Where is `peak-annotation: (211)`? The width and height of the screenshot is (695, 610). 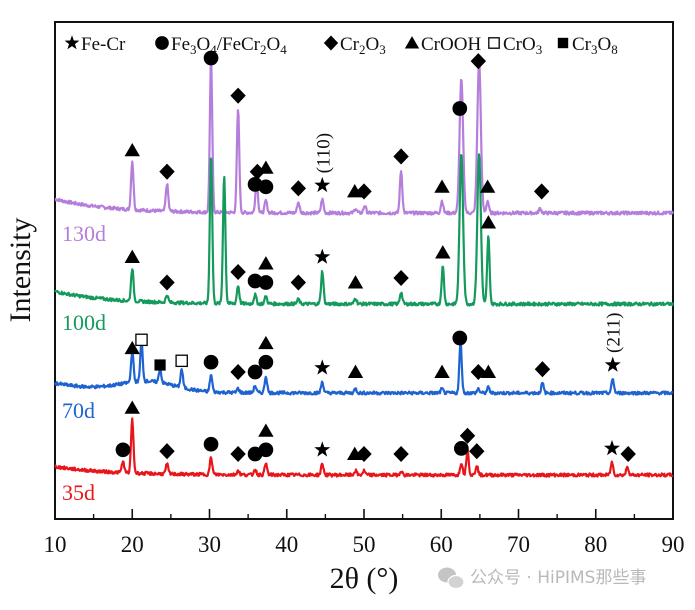 peak-annotation: (211) is located at coordinates (614, 333).